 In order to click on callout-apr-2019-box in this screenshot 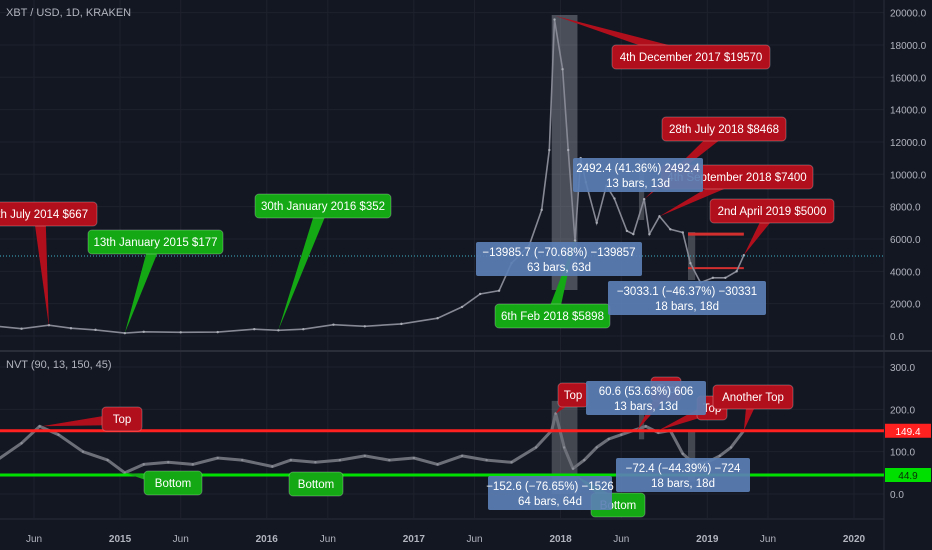, I will do `click(772, 211)`.